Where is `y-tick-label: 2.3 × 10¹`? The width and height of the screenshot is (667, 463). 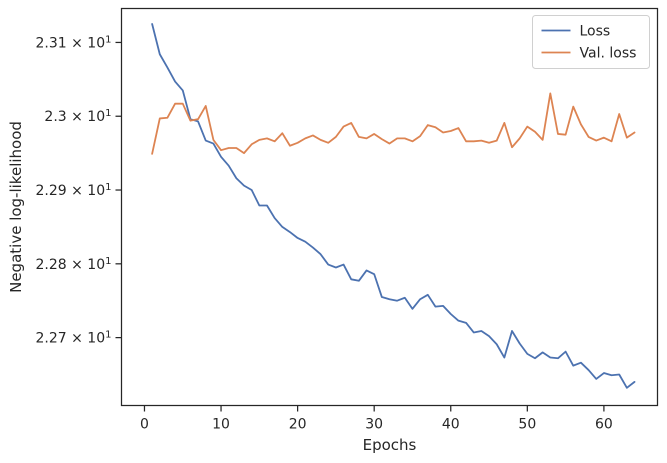
y-tick-label: 2.3 × 10¹ is located at coordinates (77, 117).